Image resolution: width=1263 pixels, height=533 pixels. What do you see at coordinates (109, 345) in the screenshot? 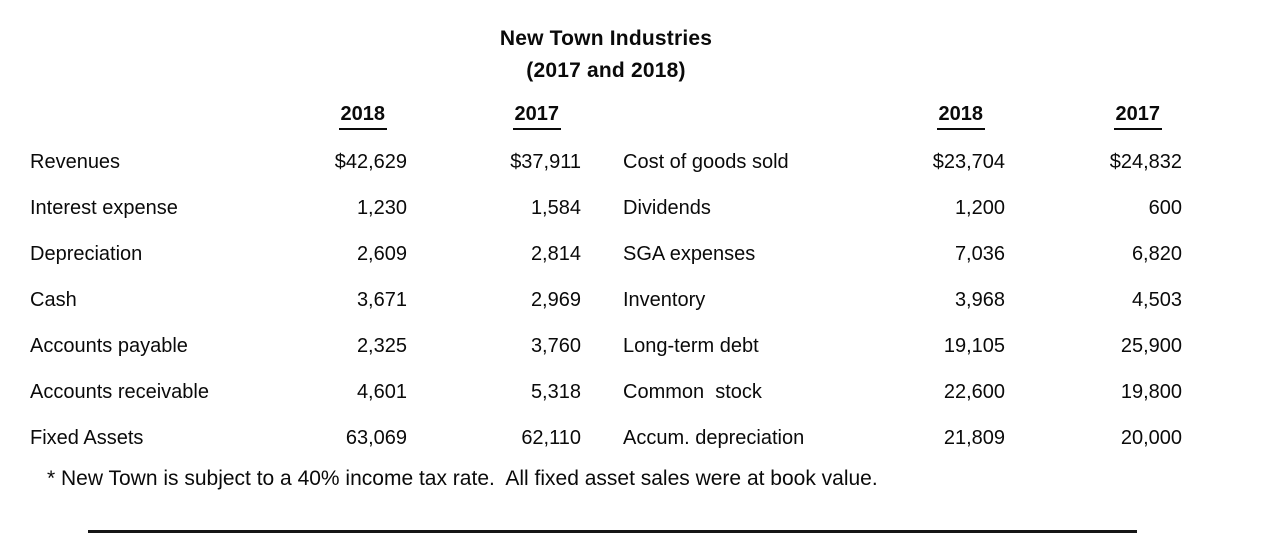
I see `row-label: Accounts payable` at bounding box center [109, 345].